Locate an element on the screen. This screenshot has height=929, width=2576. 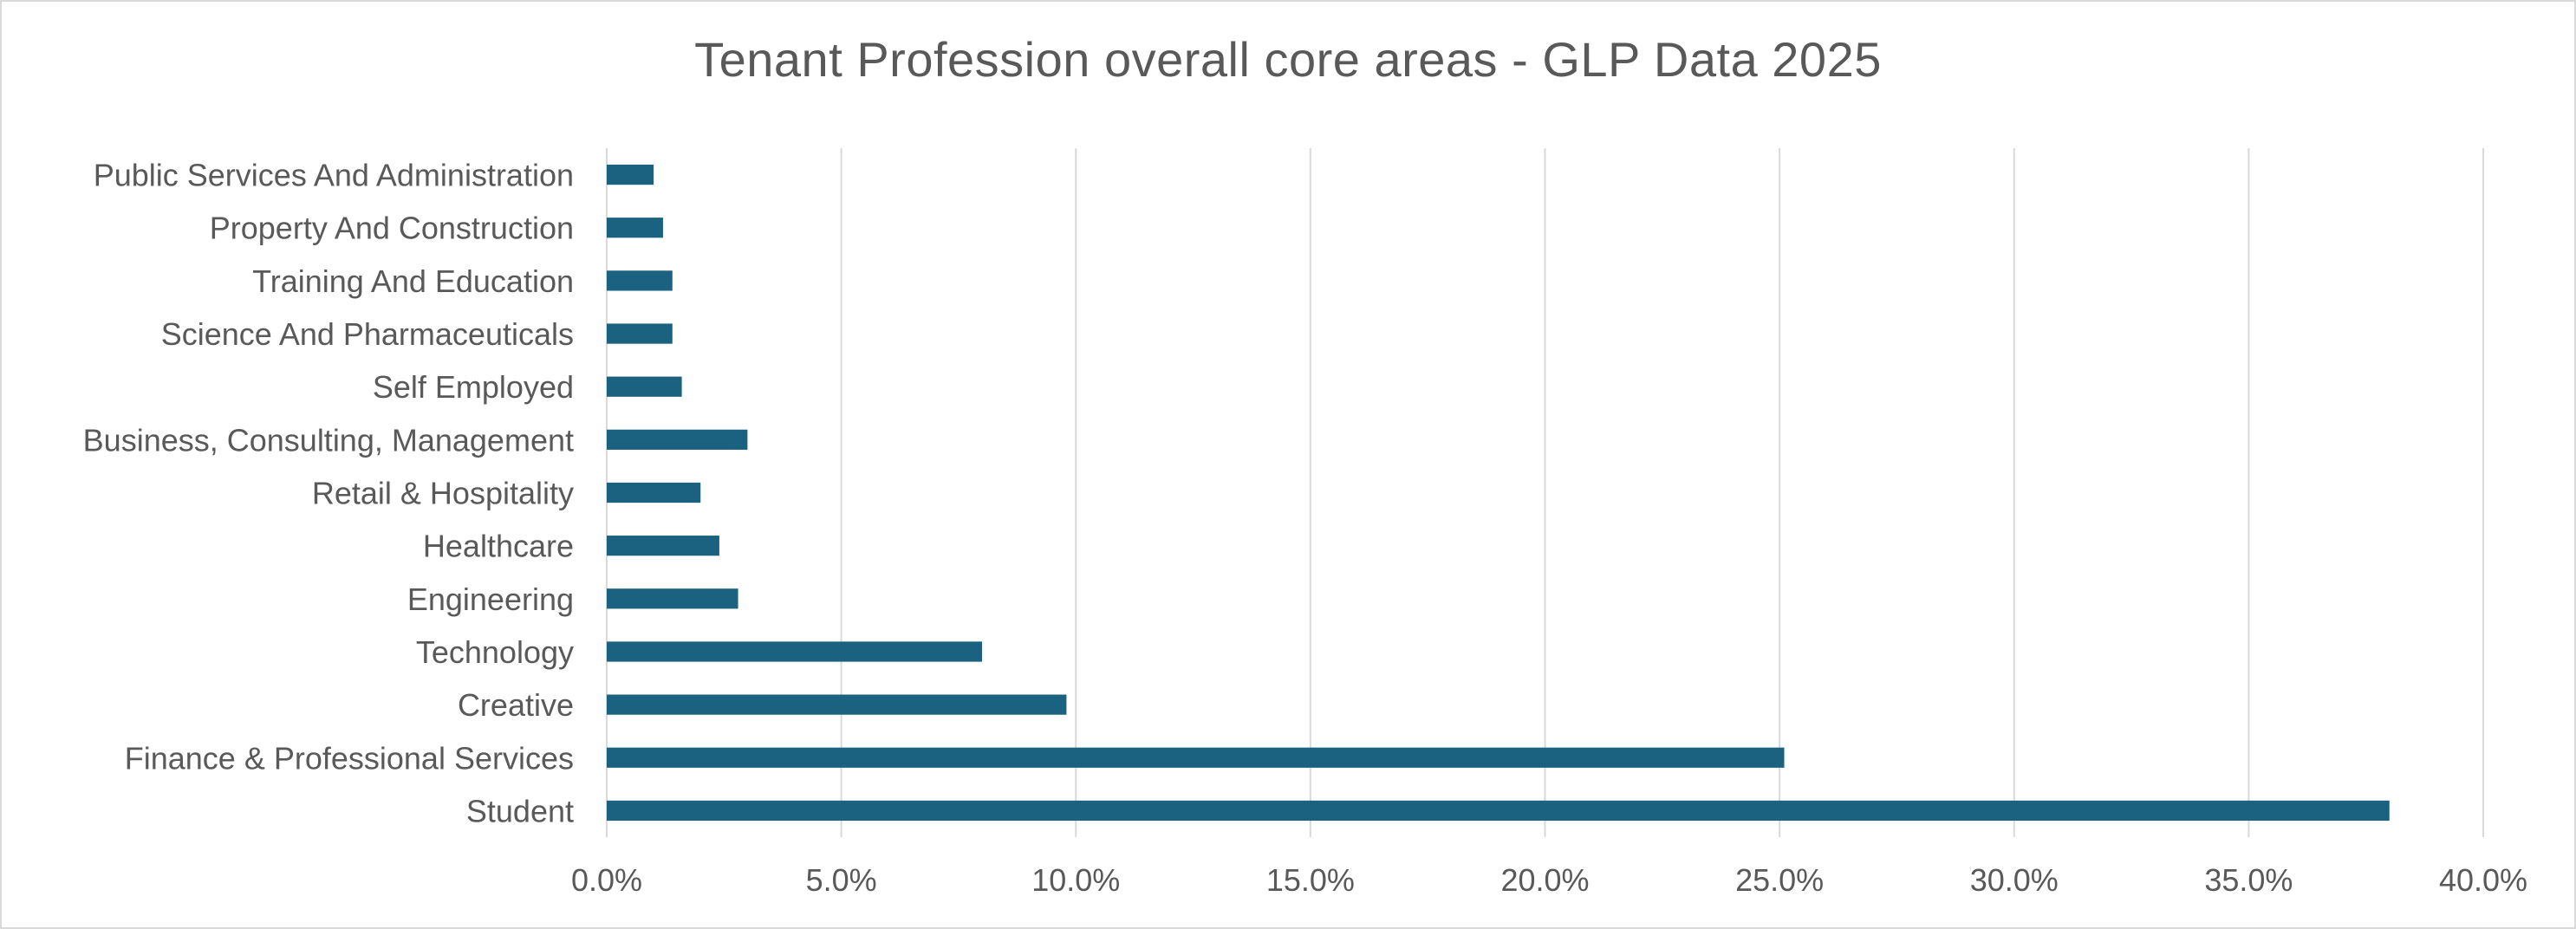
x-tick-label: 5.0% is located at coordinates (841, 880).